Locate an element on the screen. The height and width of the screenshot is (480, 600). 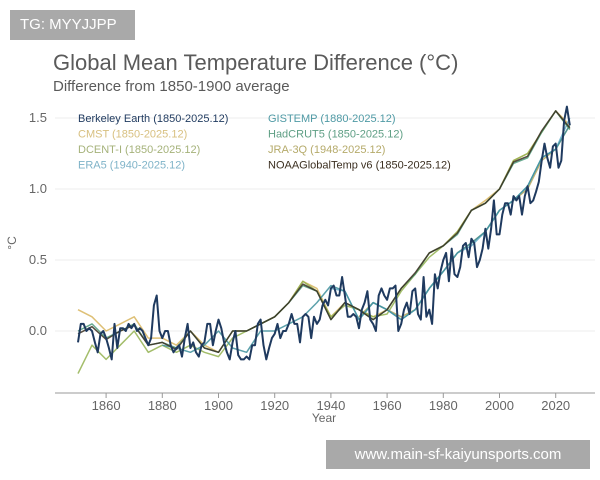
legend-item: NOAAGlobalTemp v6 (1850-2025.12) is located at coordinates (359, 166).